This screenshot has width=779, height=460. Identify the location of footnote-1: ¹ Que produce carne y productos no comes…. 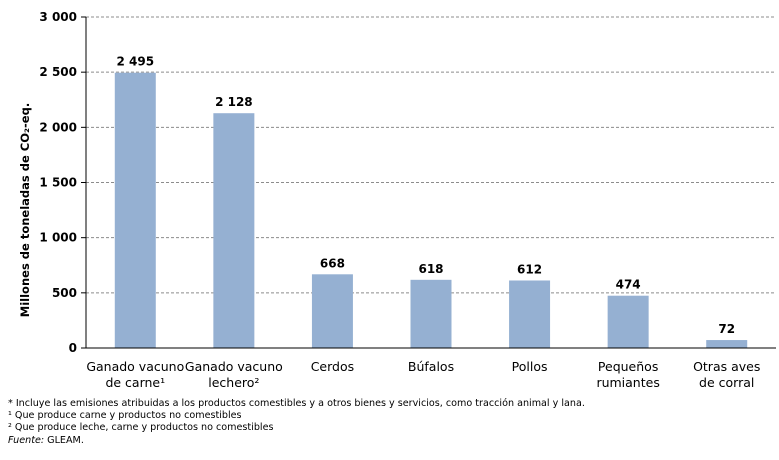
(125, 416).